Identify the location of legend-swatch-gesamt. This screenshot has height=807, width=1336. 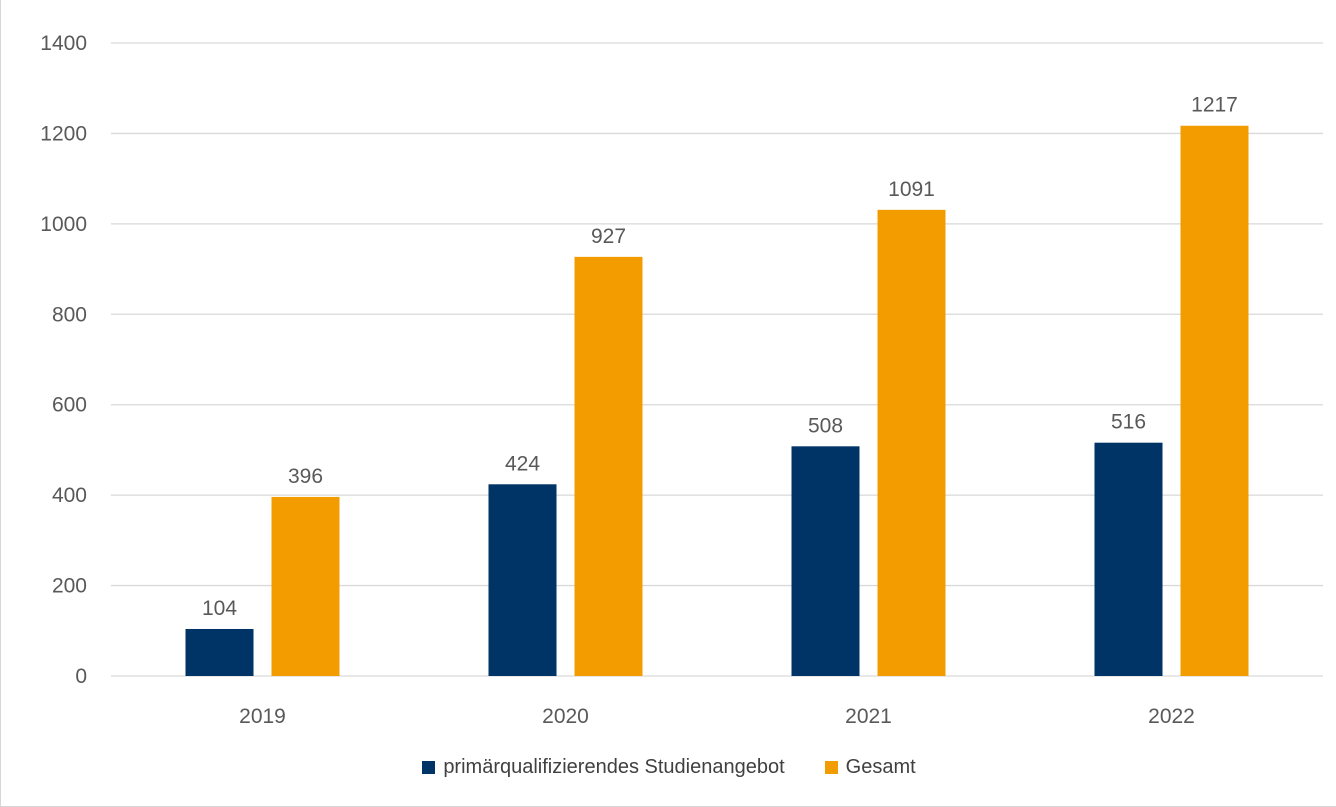
(831, 767).